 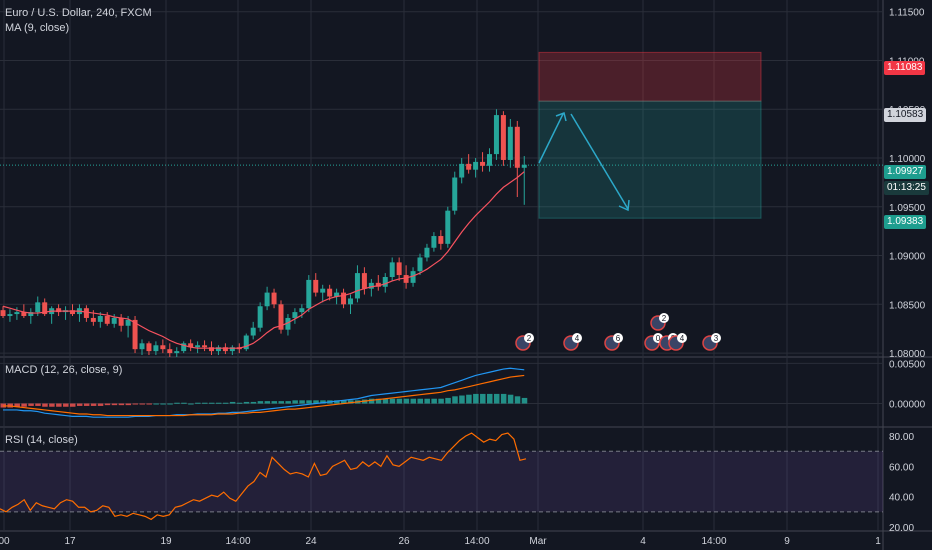 I want to click on rsi-line, so click(x=263, y=476).